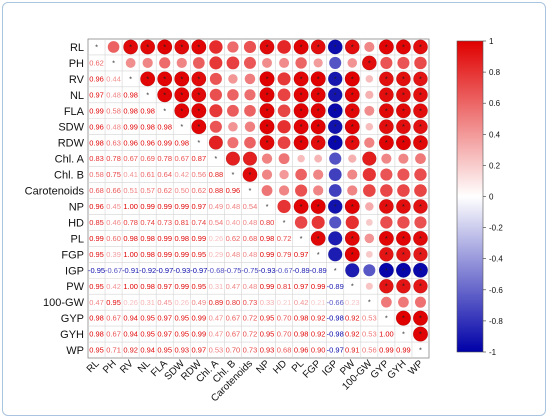 This screenshot has height=420, width=550. Describe the element at coordinates (216, 190) in the screenshot. I see `correlation-value: 0.88` at that location.